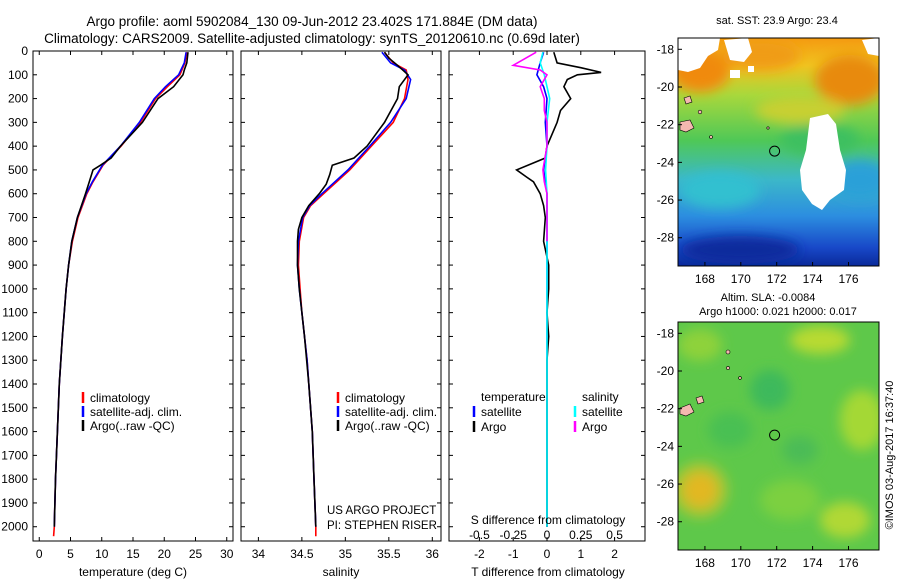 The image size is (900, 580). I want to click on sla-argo-position-marker, so click(775, 435).